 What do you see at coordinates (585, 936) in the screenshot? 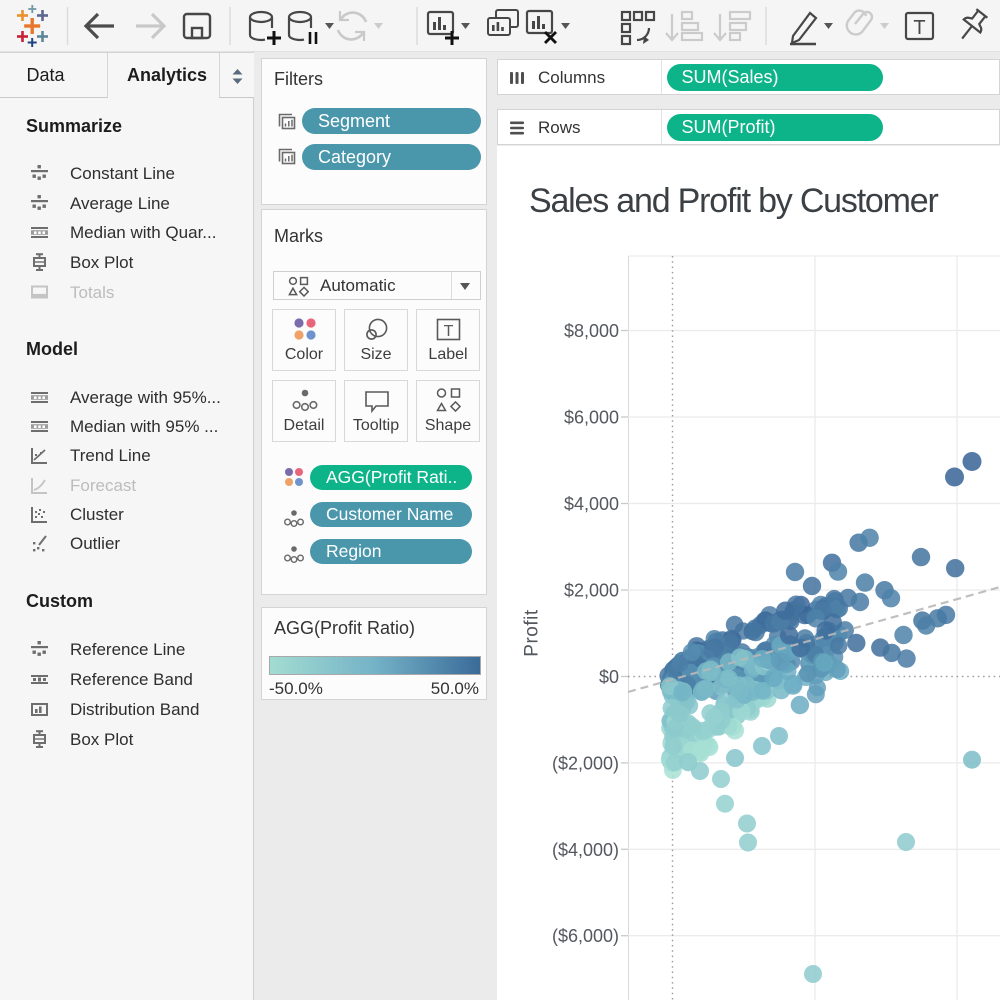
I see `svg-text: ($6,000)` at bounding box center [585, 936].